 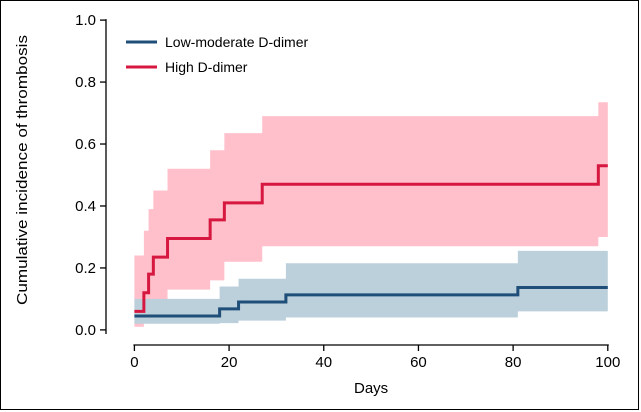 What do you see at coordinates (134, 362) in the screenshot?
I see `x-tick-label: 0` at bounding box center [134, 362].